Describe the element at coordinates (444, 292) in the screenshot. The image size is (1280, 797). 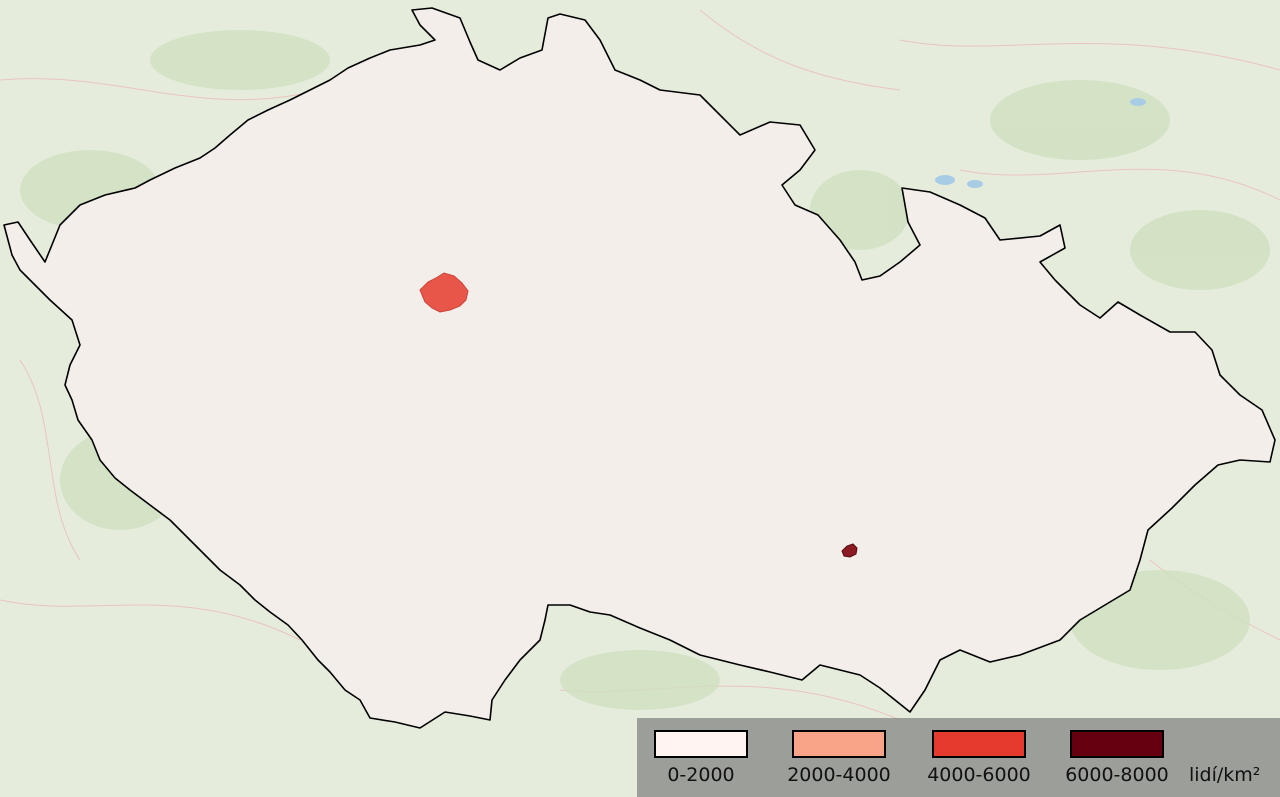
I see `region-praha` at that location.